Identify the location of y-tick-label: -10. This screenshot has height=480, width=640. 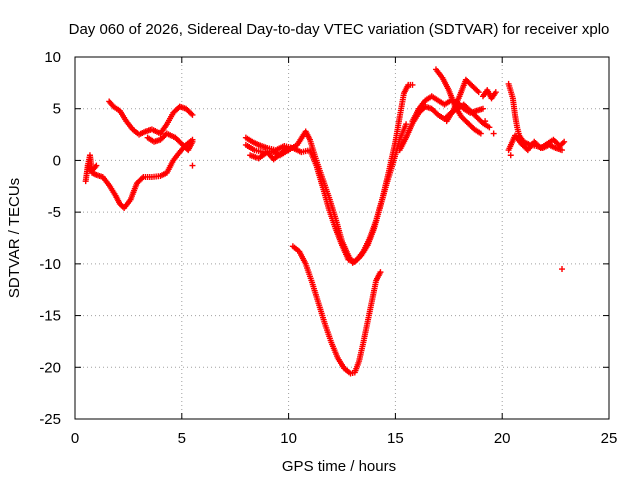
(50, 264).